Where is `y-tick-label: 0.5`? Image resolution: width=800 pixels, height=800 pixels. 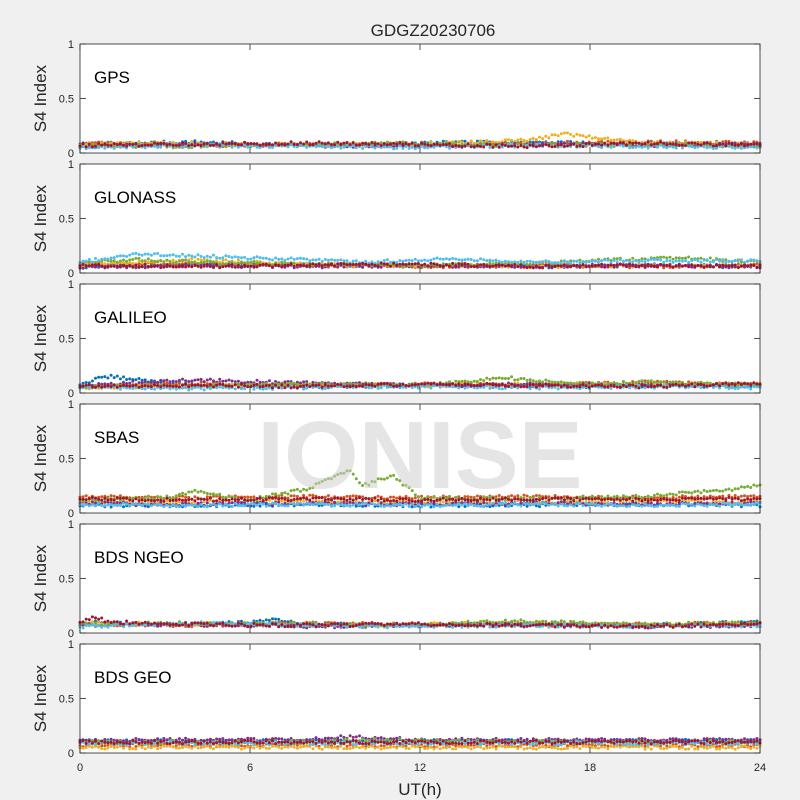 y-tick-label: 0.5 is located at coordinates (66, 340).